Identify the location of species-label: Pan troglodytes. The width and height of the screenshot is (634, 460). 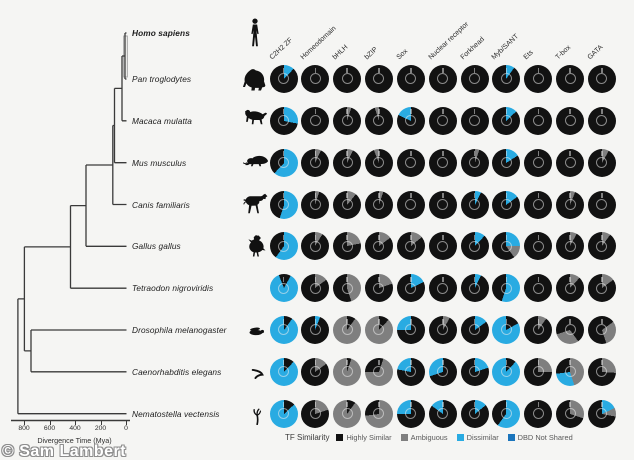
(162, 79).